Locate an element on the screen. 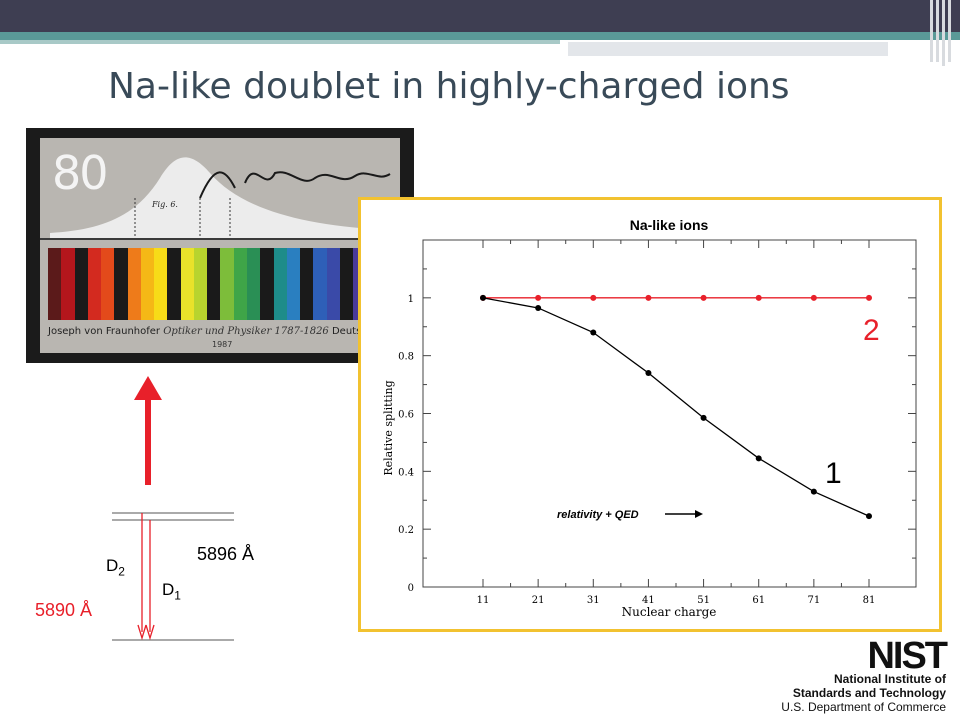 This screenshot has height=720, width=960. stamp-spectrum is located at coordinates (220, 284).